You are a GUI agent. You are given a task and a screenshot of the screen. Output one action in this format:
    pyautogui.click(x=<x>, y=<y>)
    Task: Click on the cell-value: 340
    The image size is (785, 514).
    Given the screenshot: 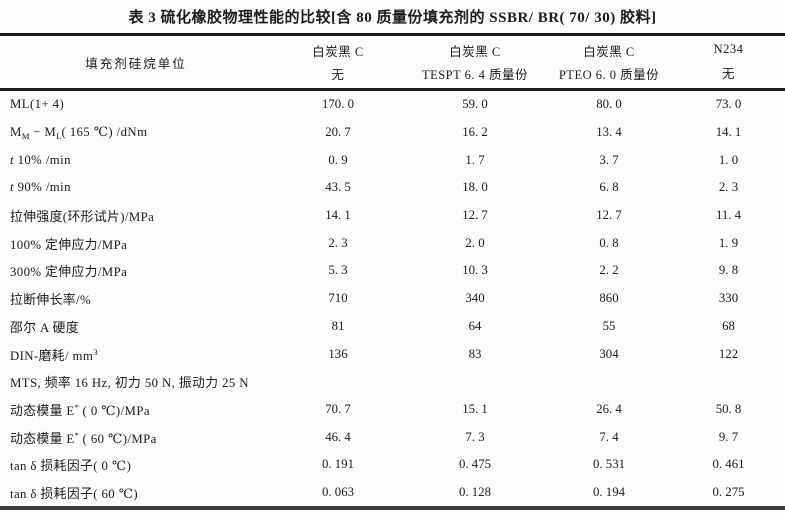 What is the action you would take?
    pyautogui.click(x=475, y=298)
    